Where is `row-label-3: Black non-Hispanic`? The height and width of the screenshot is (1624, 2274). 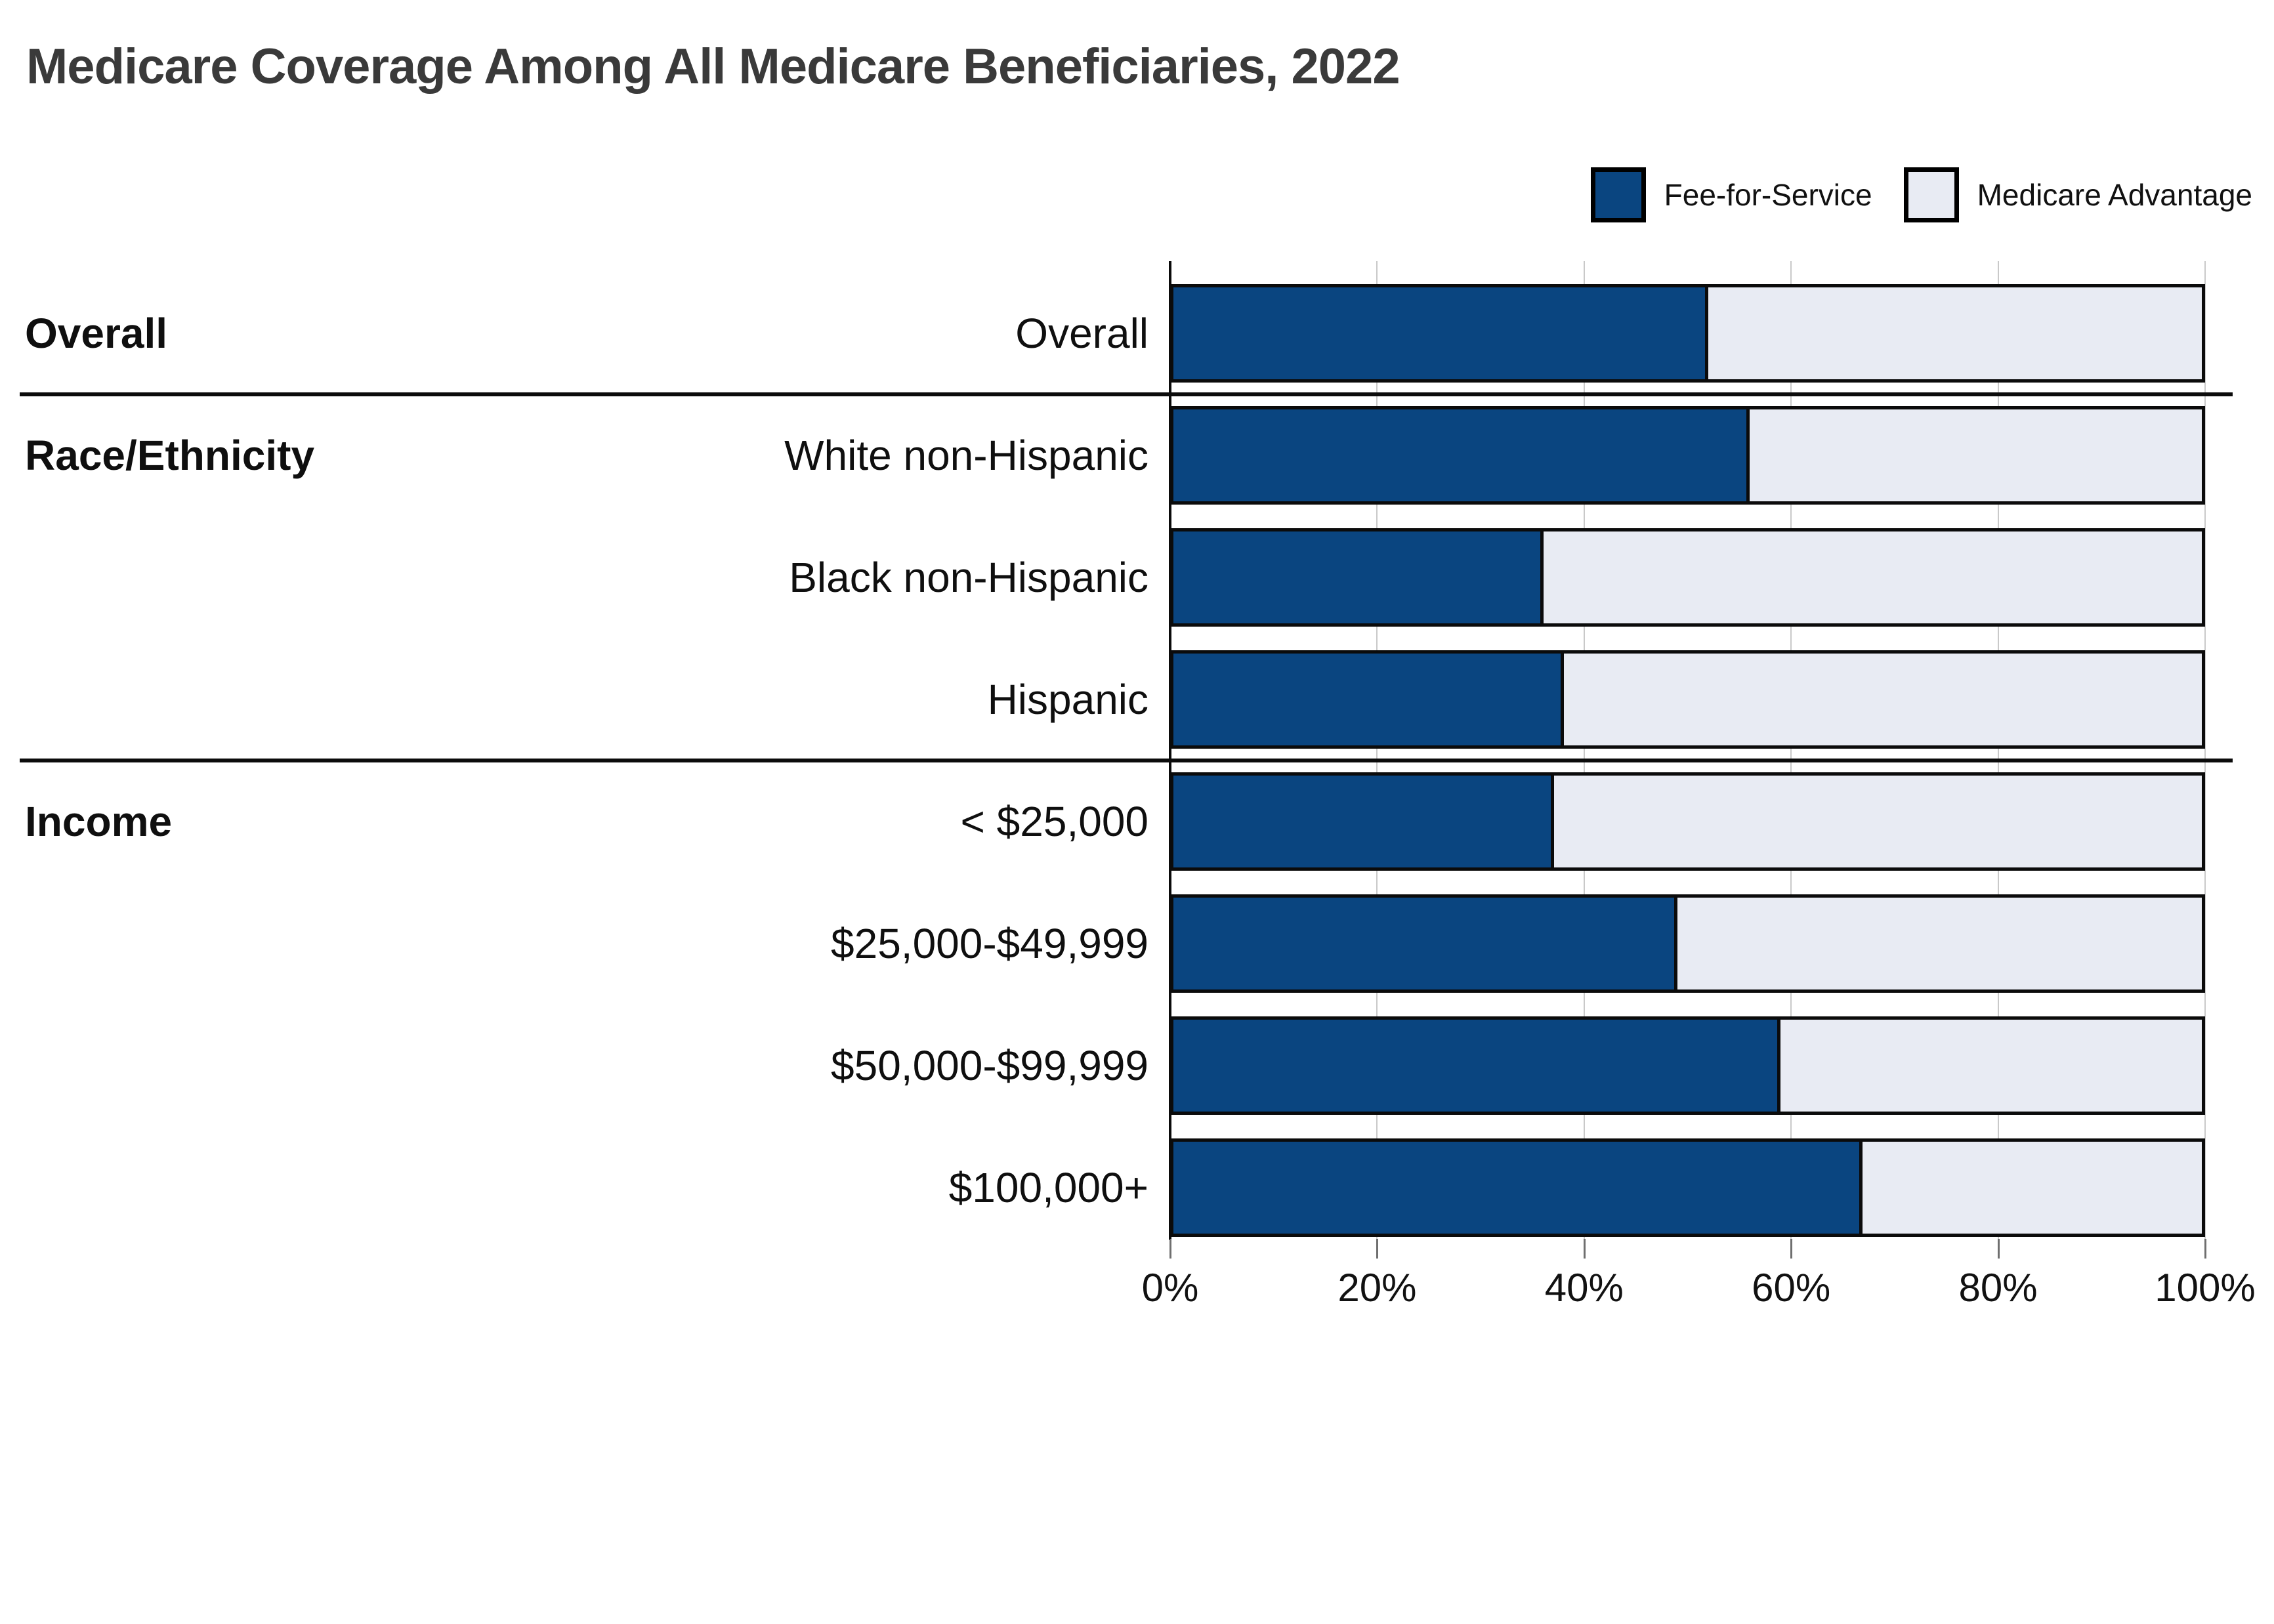
row-label-3: Black non-Hispanic is located at coordinates (968, 577).